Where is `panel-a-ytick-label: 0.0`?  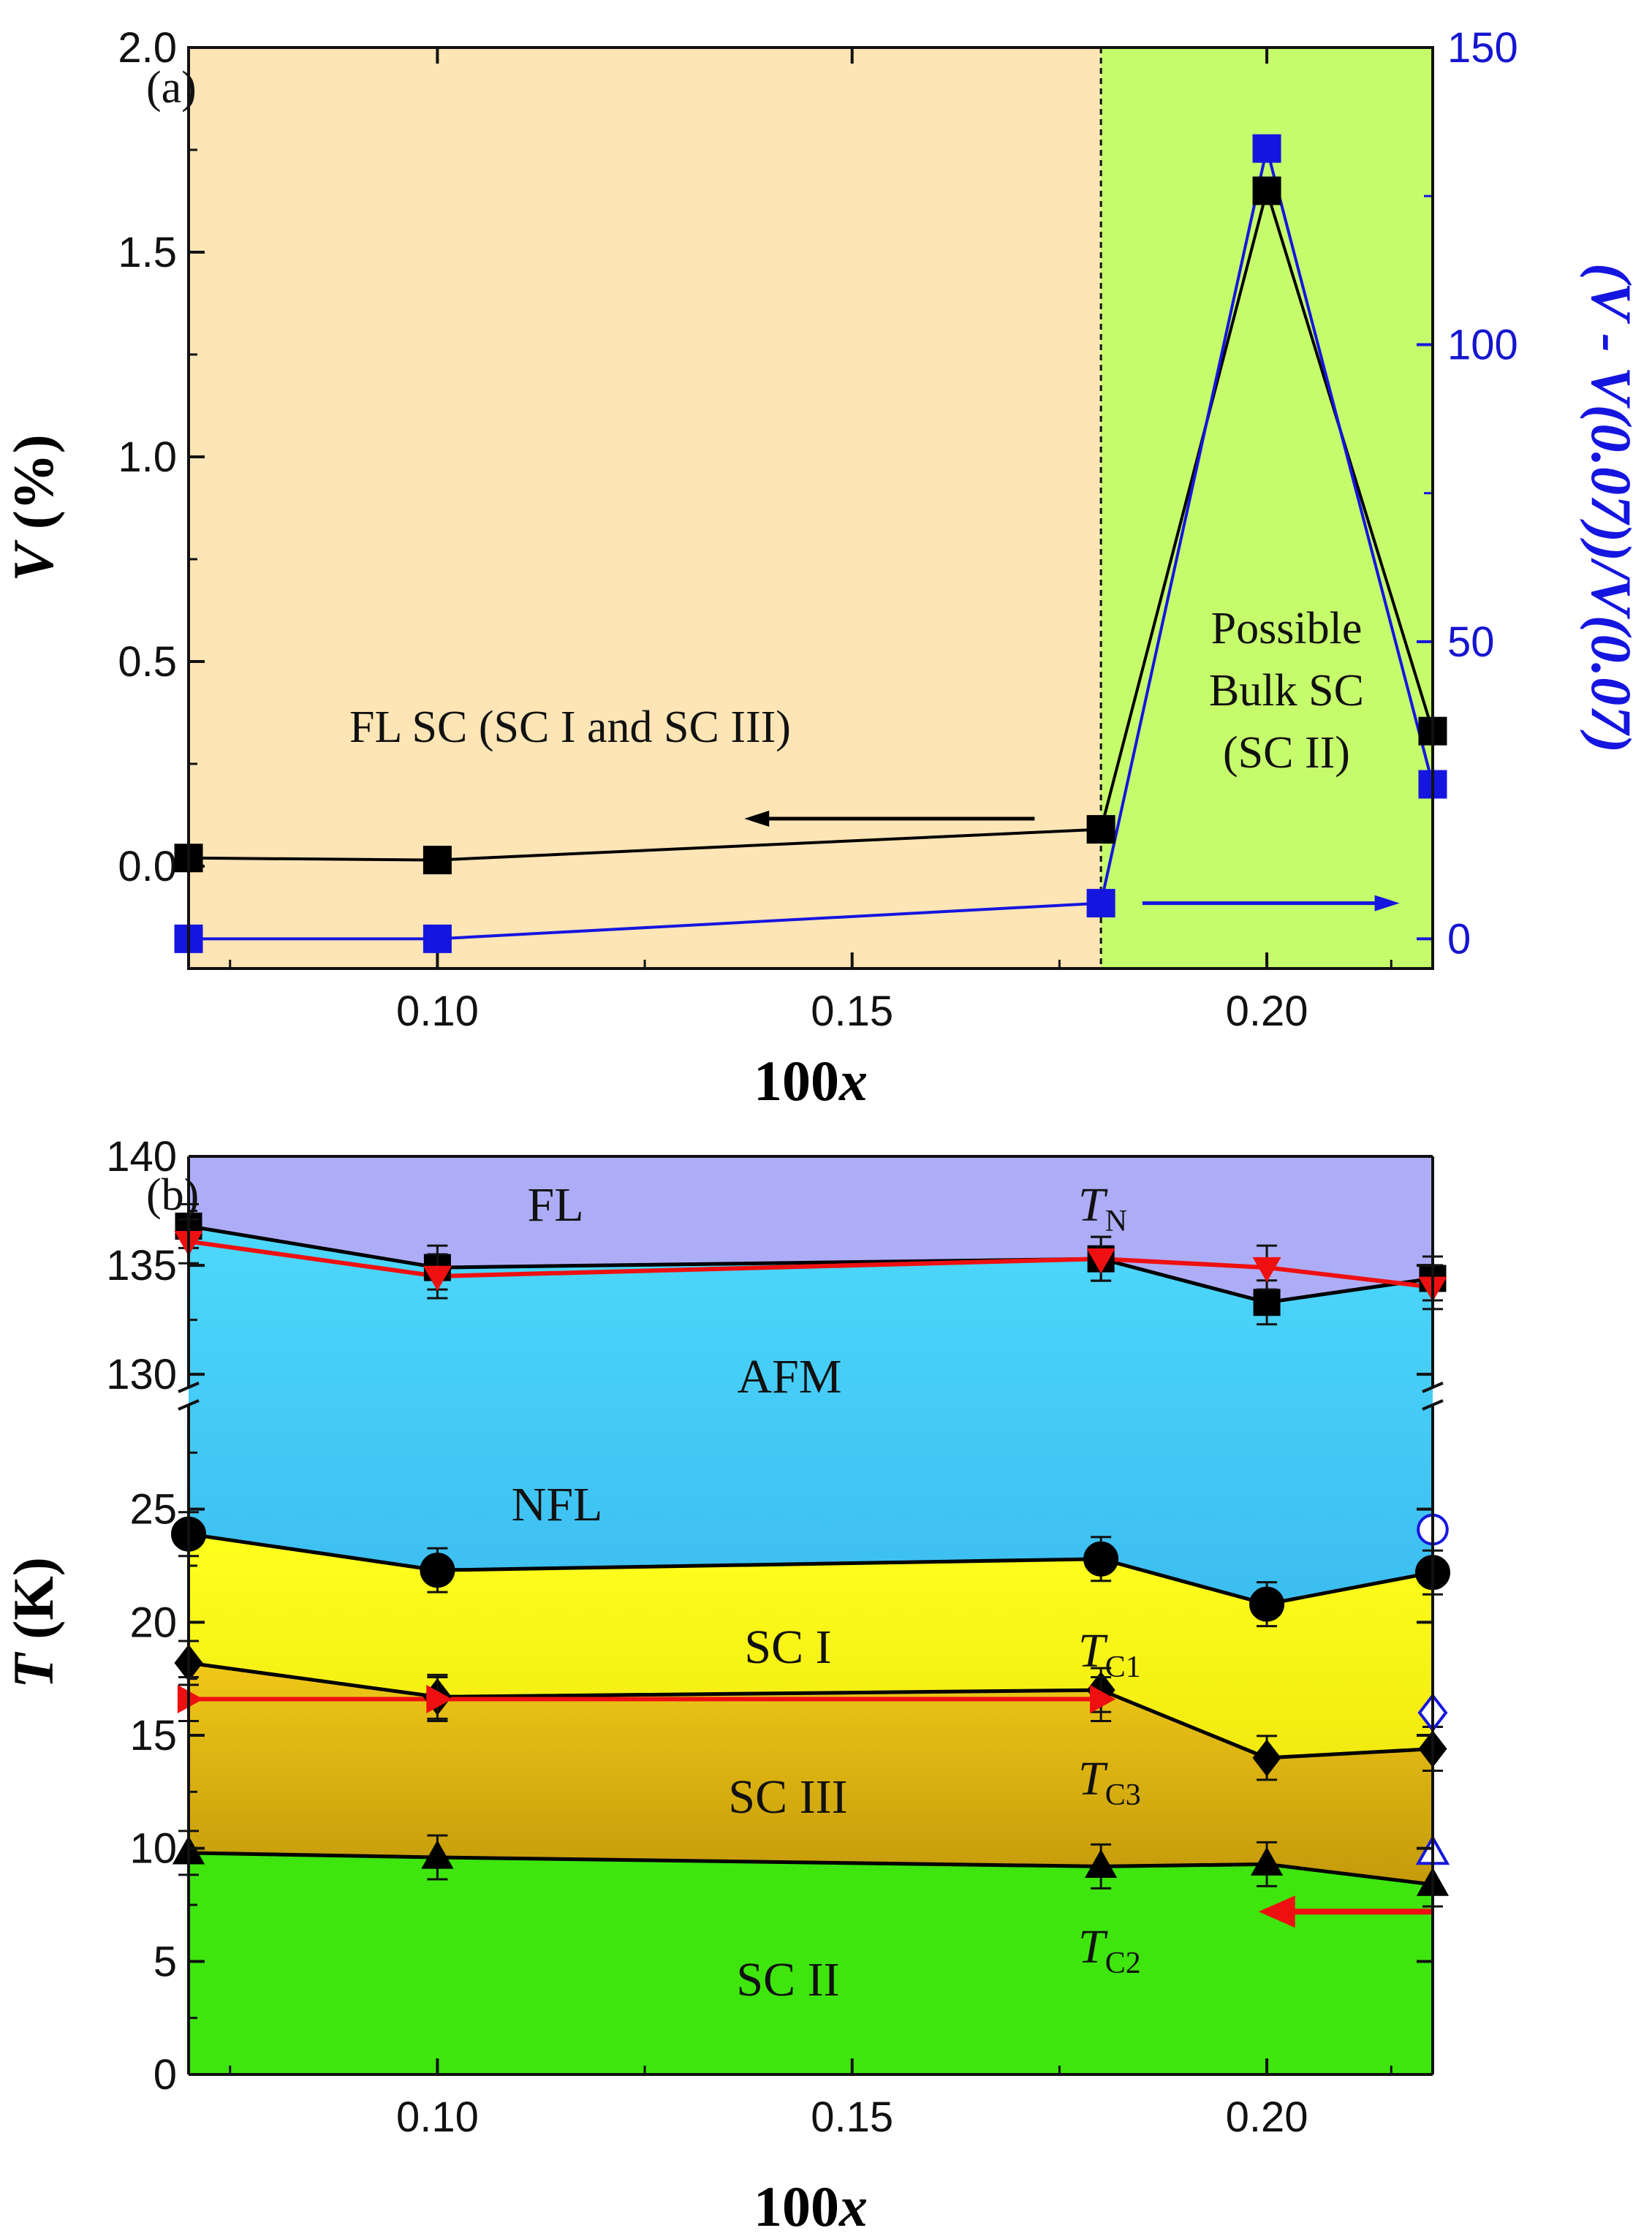
panel-a-ytick-label: 0.0 is located at coordinates (148, 867).